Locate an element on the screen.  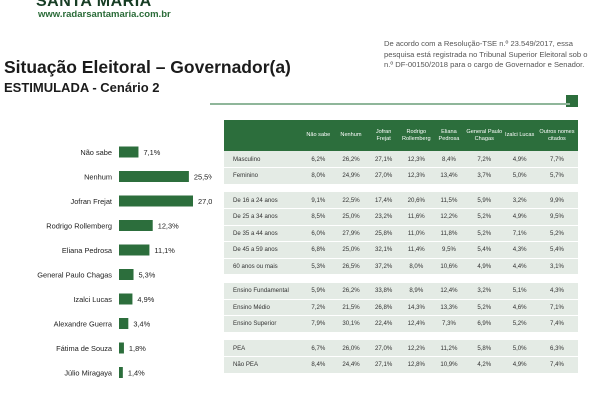
table-cell: 33,8% is located at coordinates (383, 291).